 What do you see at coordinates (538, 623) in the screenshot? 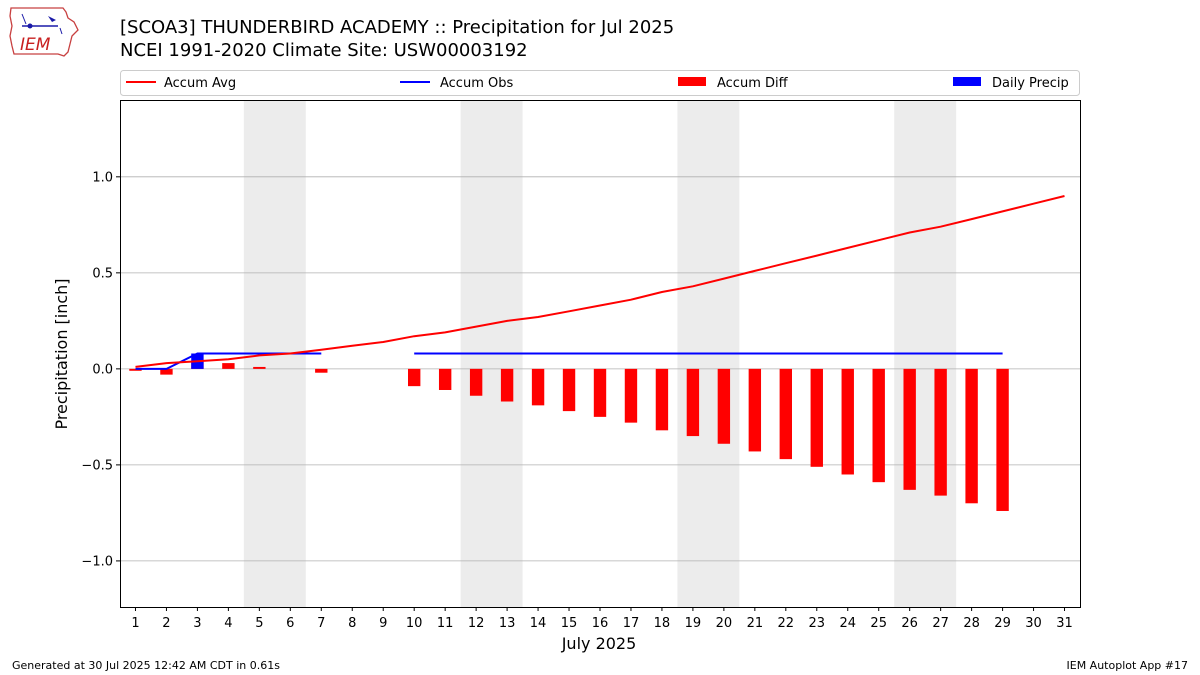
I see `x-tick-label: 14` at bounding box center [538, 623].